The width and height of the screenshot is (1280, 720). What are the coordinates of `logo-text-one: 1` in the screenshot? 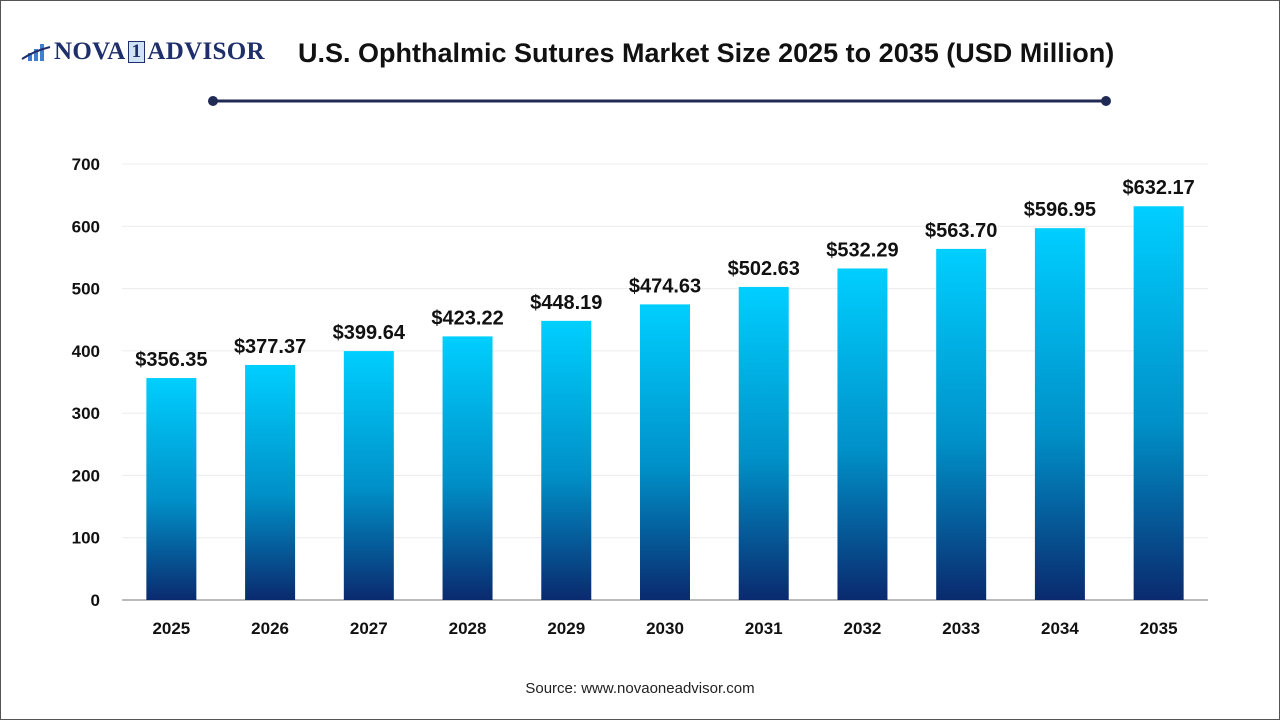 It's located at (136, 52).